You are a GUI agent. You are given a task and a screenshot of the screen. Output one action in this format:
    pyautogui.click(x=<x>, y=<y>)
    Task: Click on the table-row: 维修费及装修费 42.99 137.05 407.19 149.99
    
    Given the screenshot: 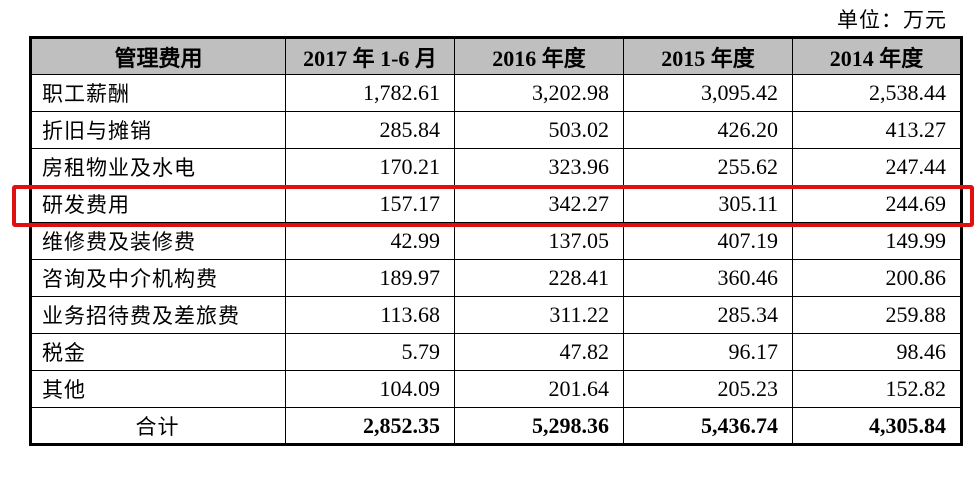 What is the action you would take?
    pyautogui.click(x=496, y=241)
    